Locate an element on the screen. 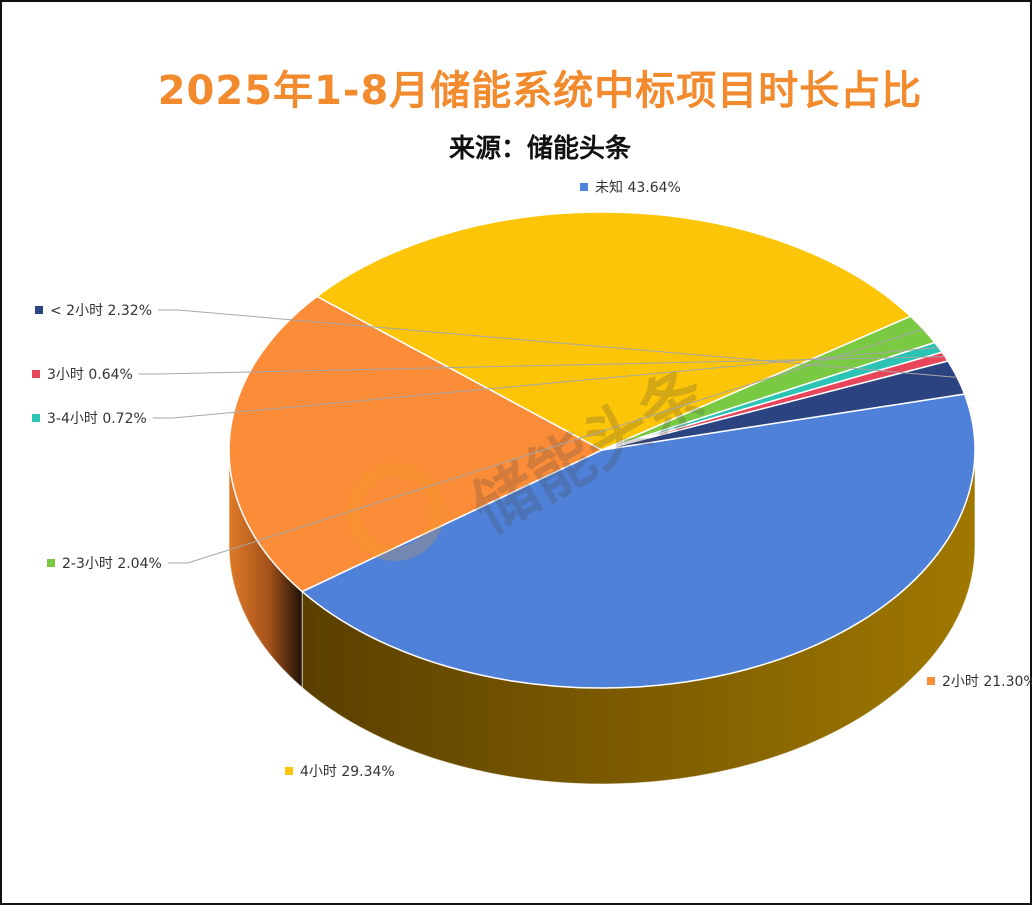 The image size is (1032, 905). data-label-1: 2小时 21.30% is located at coordinates (987, 682).